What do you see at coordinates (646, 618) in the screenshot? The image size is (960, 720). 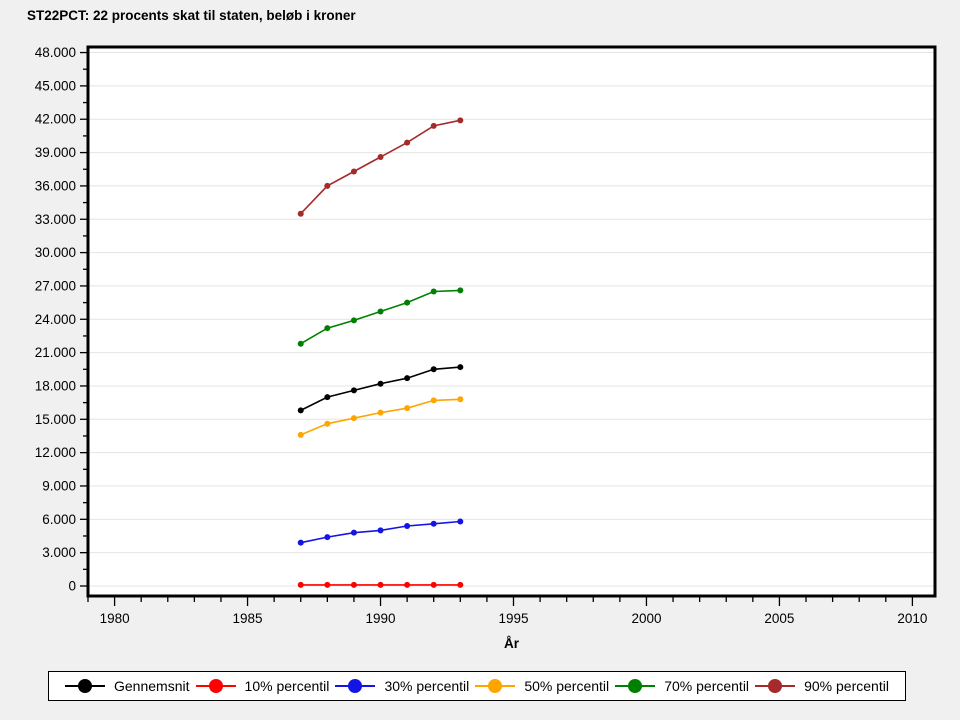 I see `x-tick-label: 2000` at bounding box center [646, 618].